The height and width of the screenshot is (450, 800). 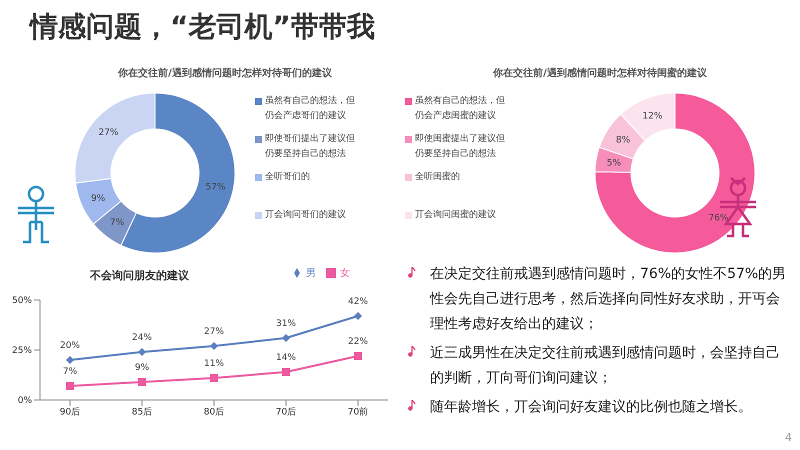 I want to click on legend-label: 丌会询问哥们的建议, so click(x=305, y=215).